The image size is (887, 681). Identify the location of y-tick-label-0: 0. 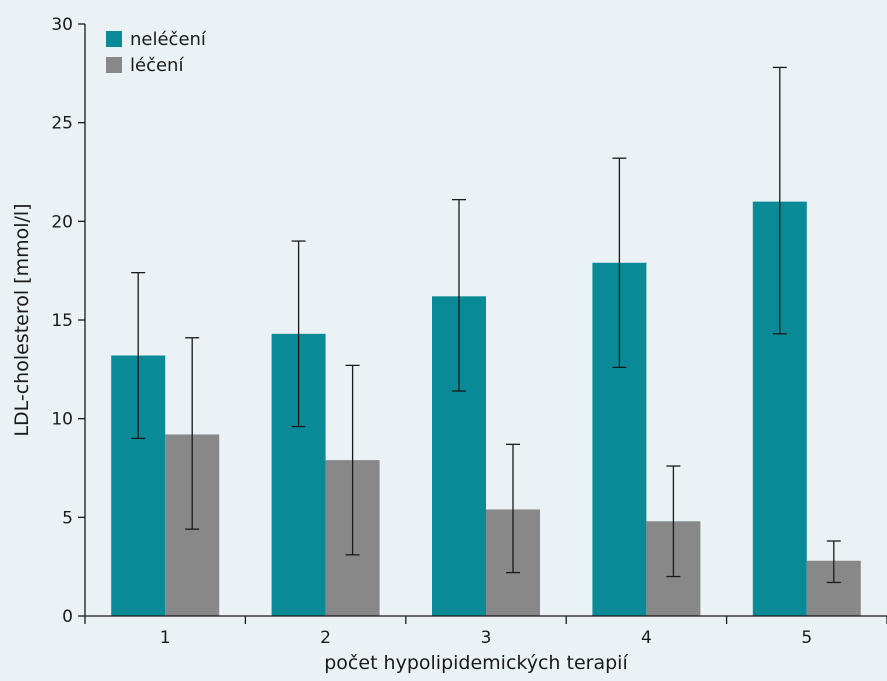
(67, 617).